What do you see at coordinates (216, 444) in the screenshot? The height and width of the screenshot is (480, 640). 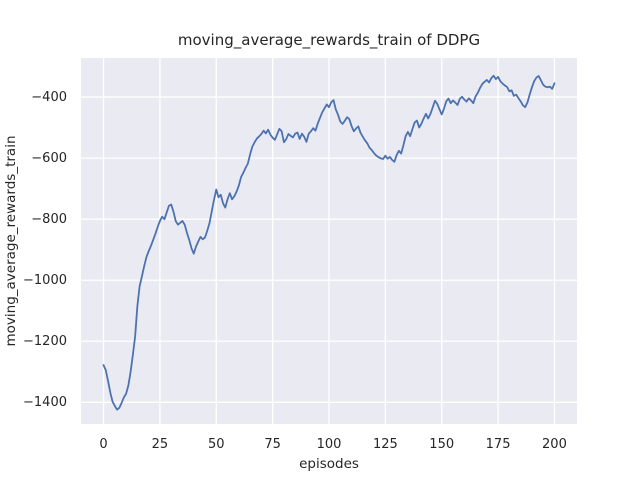 I see `x-tick-label: 50` at bounding box center [216, 444].